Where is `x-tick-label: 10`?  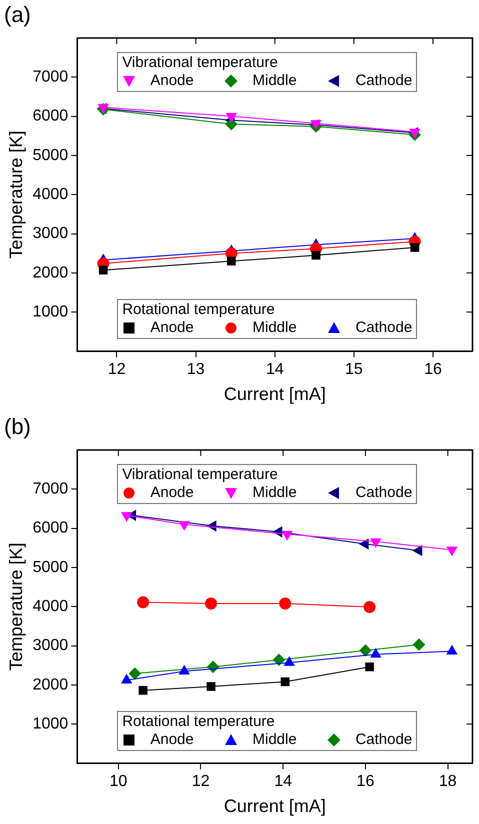 x-tick-label: 10 is located at coordinates (118, 781).